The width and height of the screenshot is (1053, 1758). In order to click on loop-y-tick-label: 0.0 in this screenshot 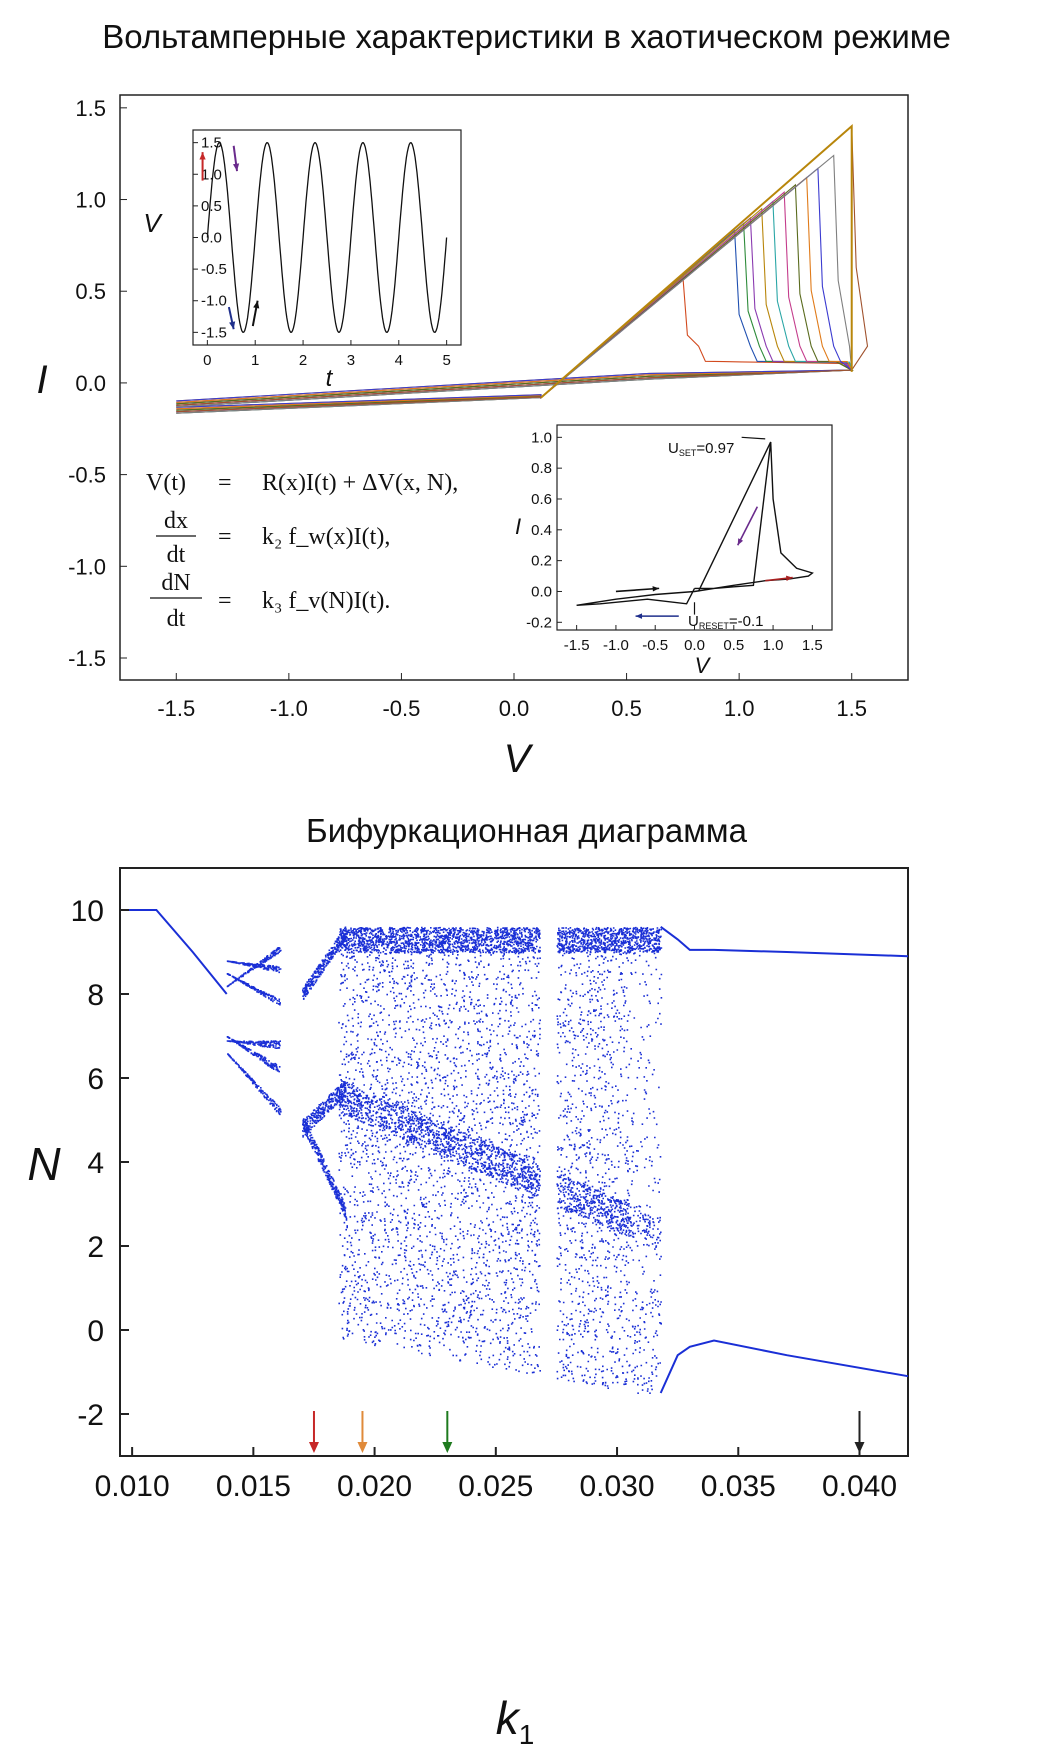, I will do `click(541, 591)`.